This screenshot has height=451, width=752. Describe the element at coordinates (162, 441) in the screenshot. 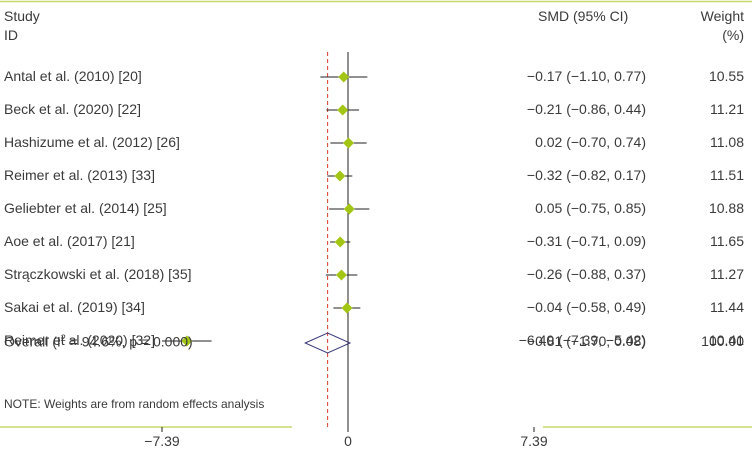

I see `x-tick-label: −7.39` at that location.